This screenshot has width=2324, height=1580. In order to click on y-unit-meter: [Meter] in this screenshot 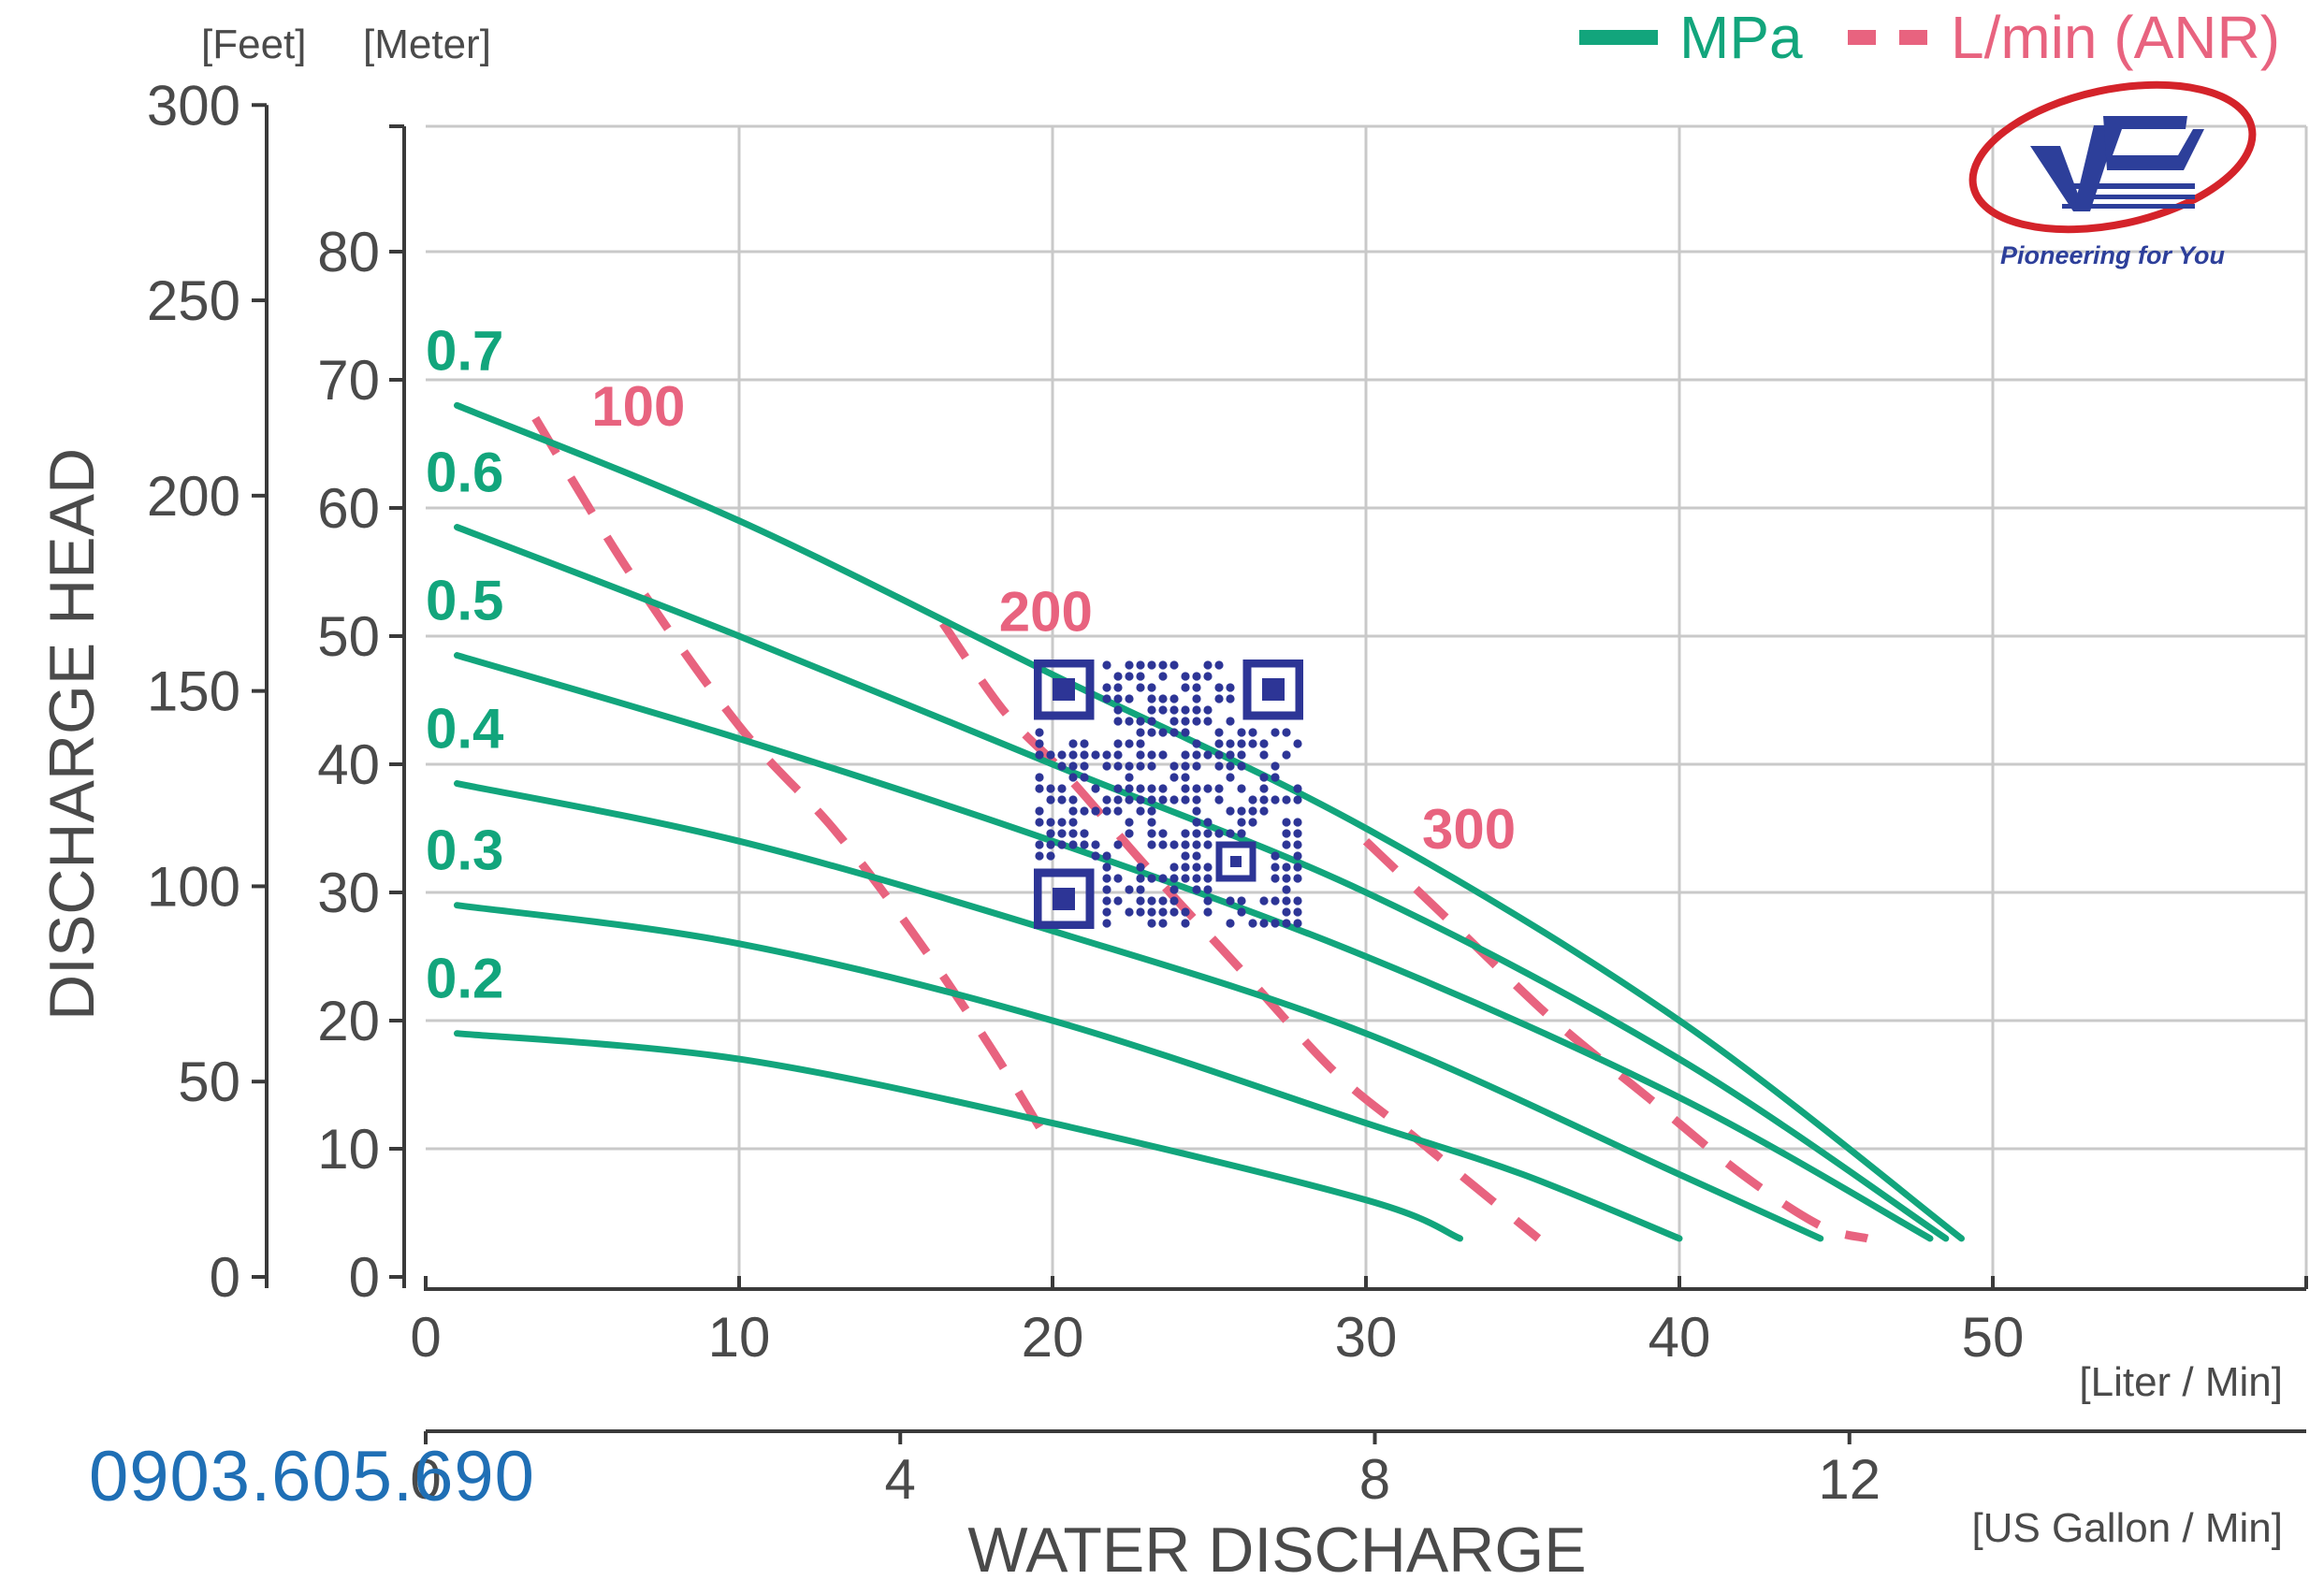, I will do `click(427, 44)`.